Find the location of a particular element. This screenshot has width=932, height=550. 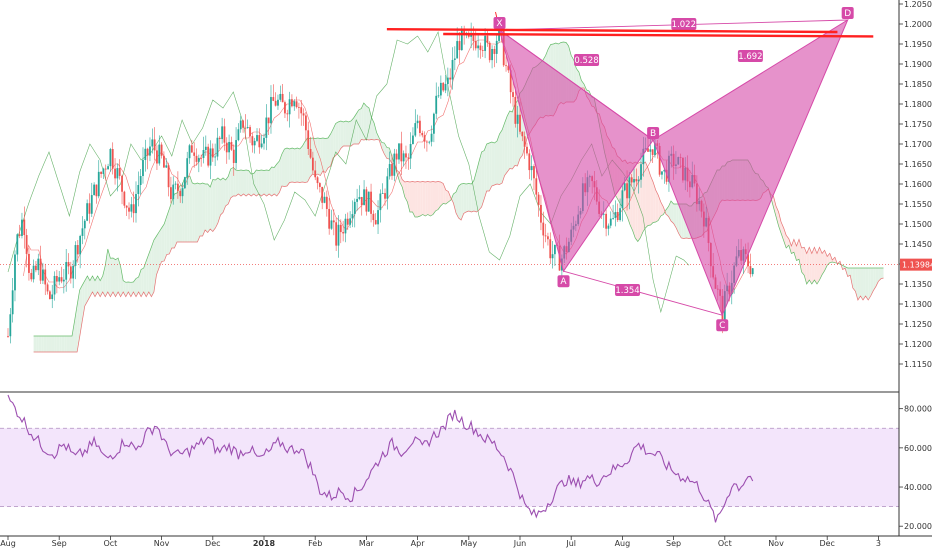

price-tick-label: 1.15500 is located at coordinates (918, 204).